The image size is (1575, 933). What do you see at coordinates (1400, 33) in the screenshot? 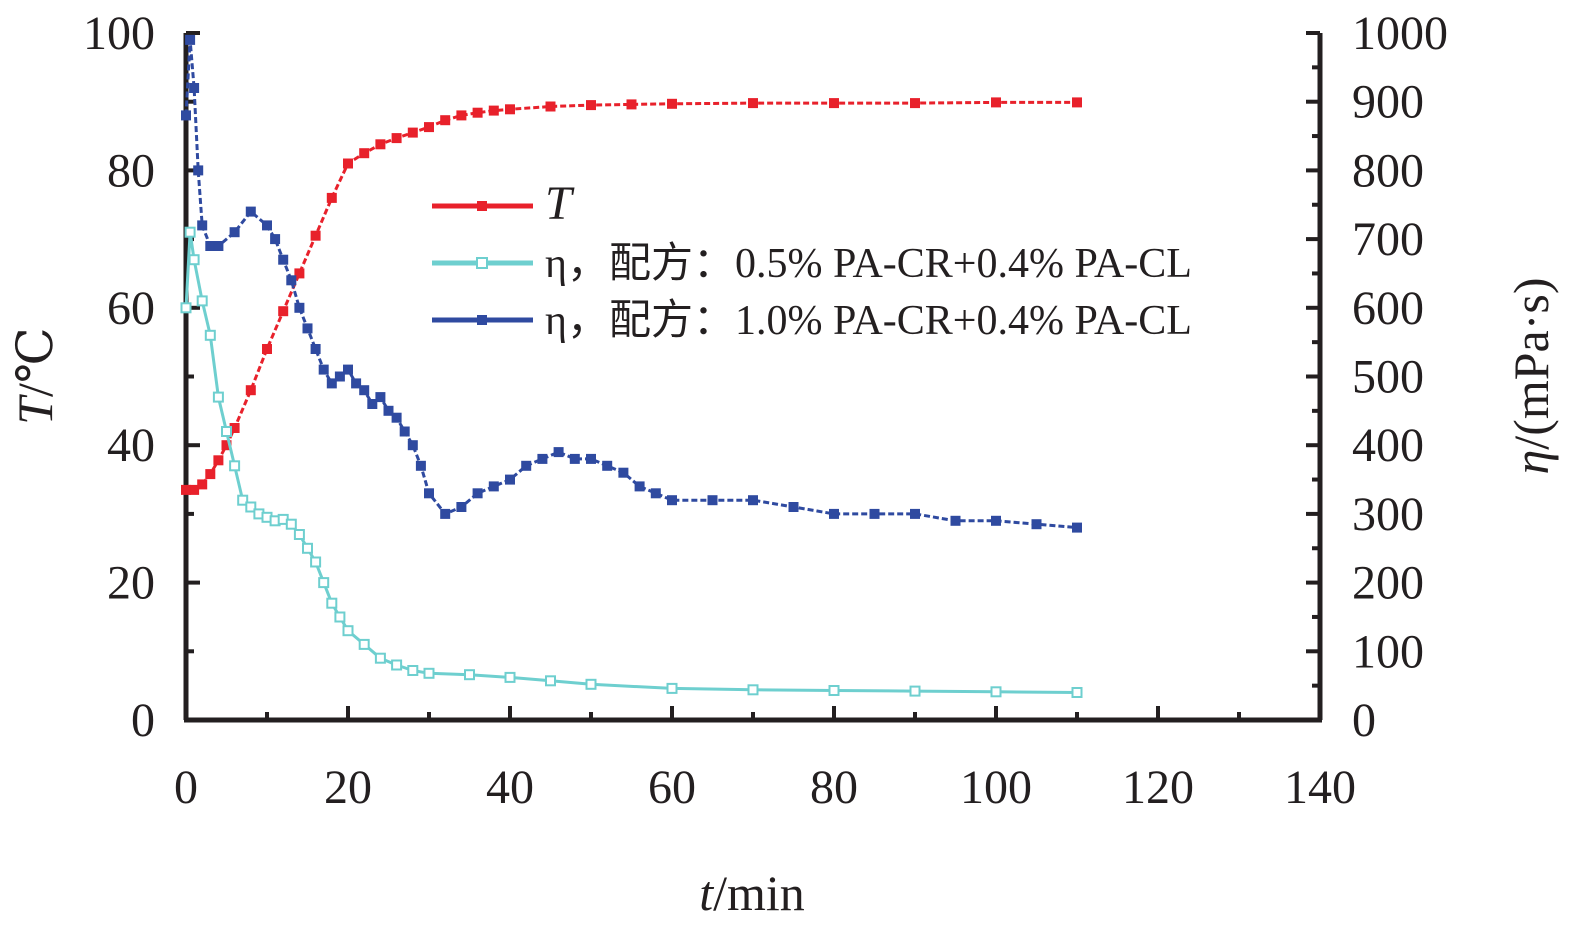
I see `right-y-tick-label: 1000` at bounding box center [1400, 33].